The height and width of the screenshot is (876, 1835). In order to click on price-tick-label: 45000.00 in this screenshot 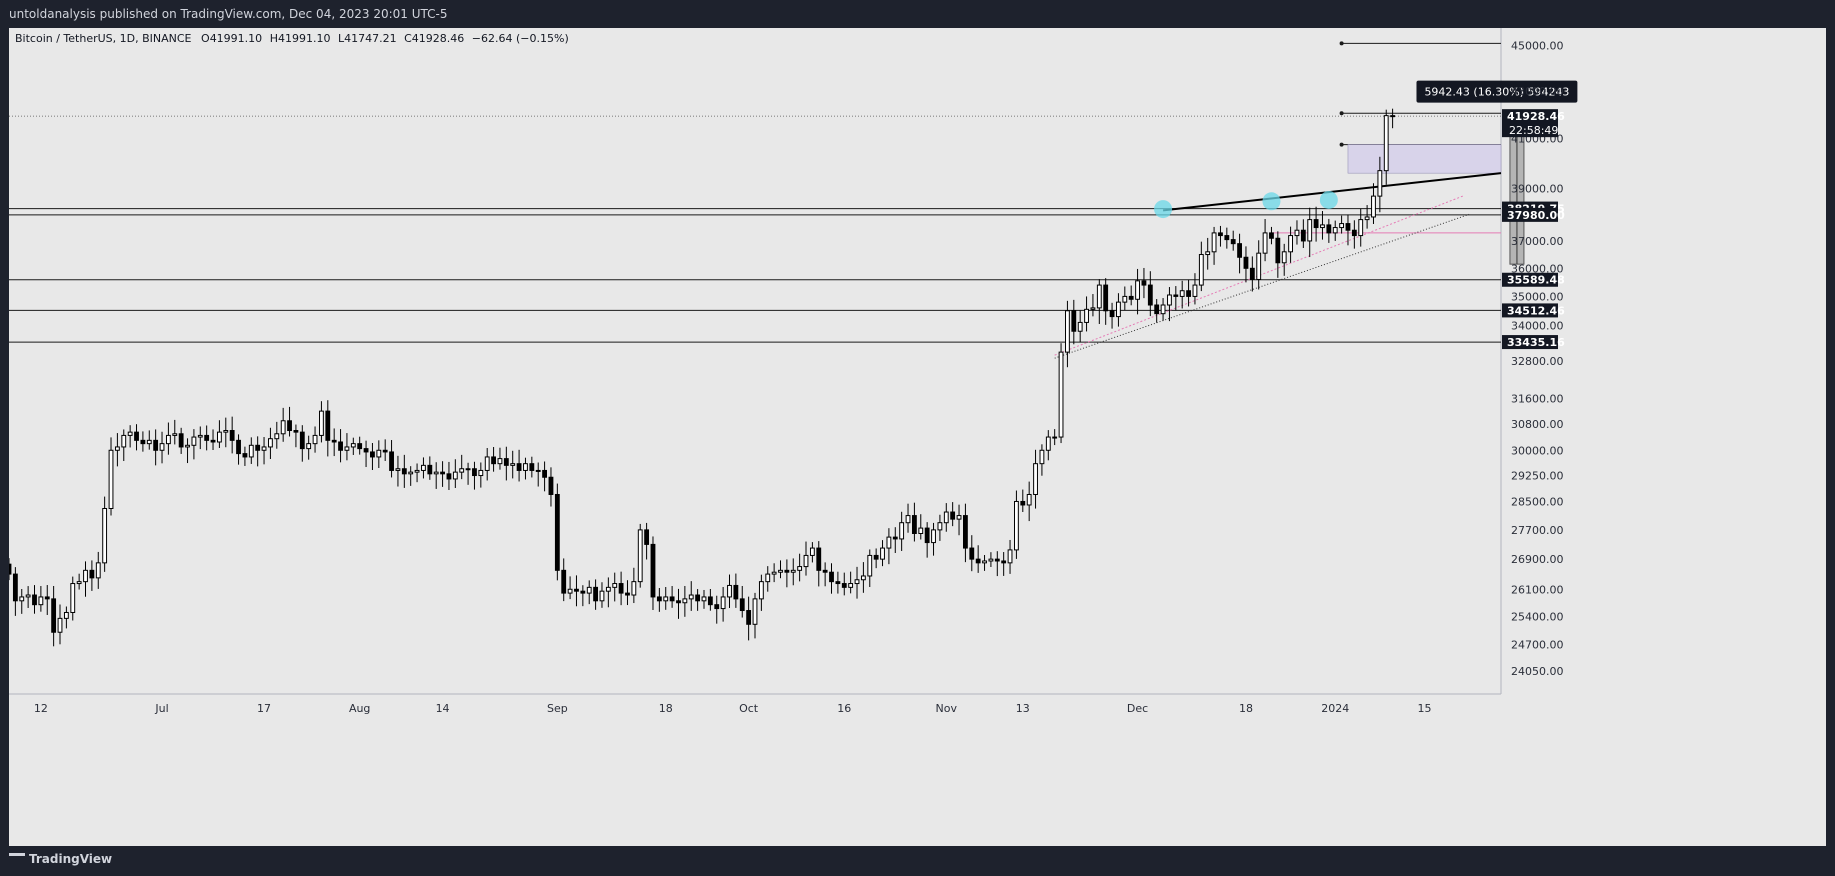, I will do `click(1537, 46)`.